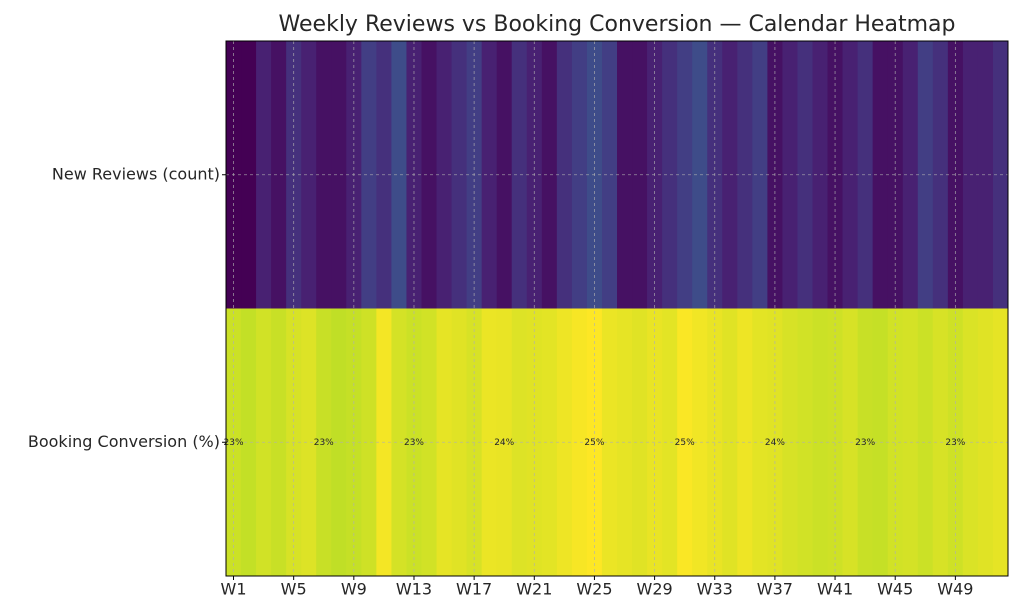  I want to click on x-tick-label: W17, so click(474, 589).